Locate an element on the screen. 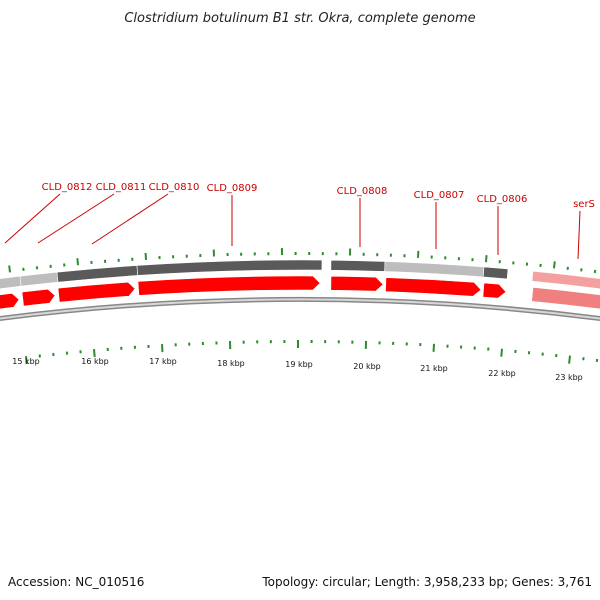  scale-label: 15 kbp is located at coordinates (26, 361).